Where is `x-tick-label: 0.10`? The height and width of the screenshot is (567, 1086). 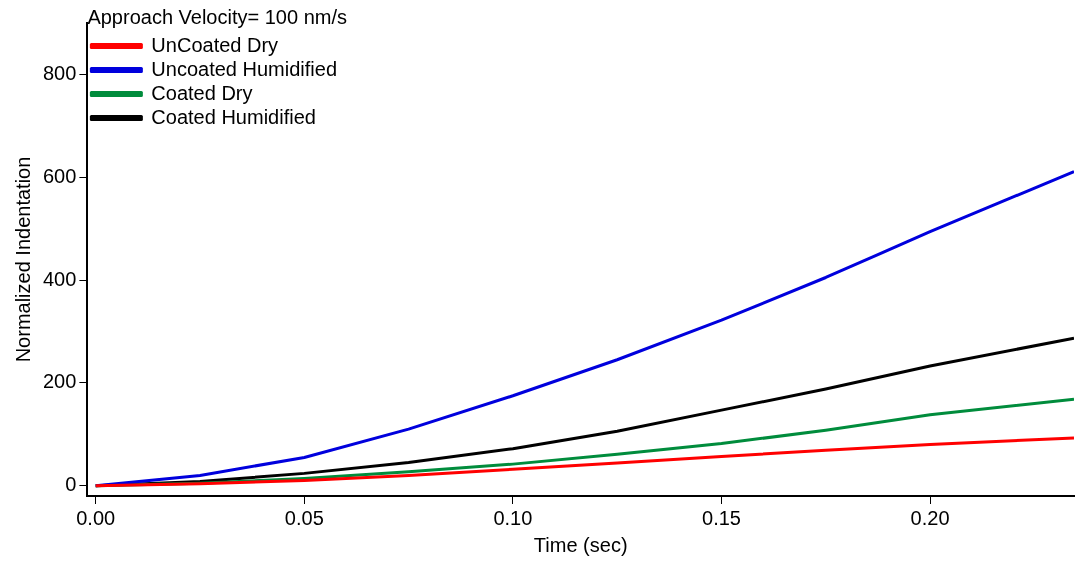 x-tick-label: 0.10 is located at coordinates (513, 517).